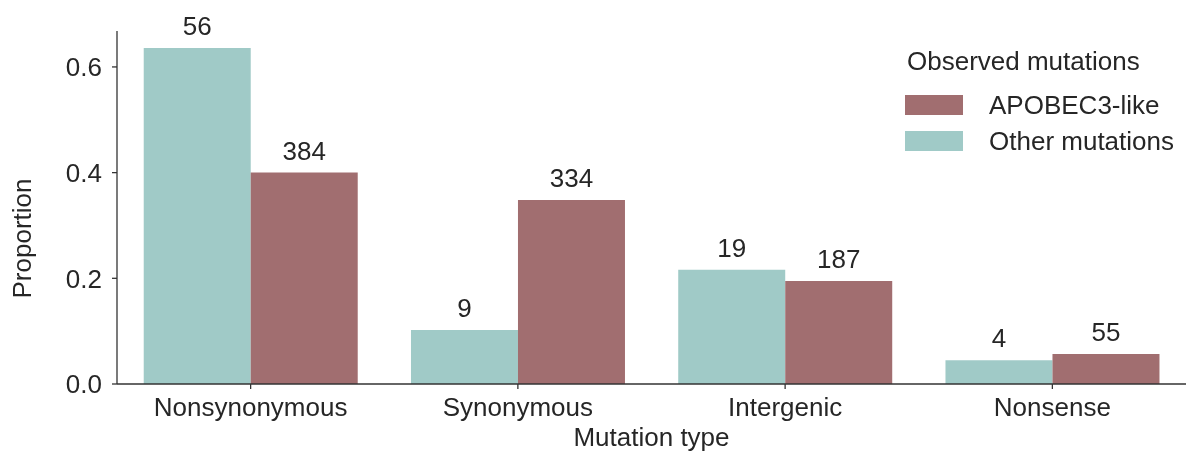  I want to click on annotation: 56, so click(197, 25).